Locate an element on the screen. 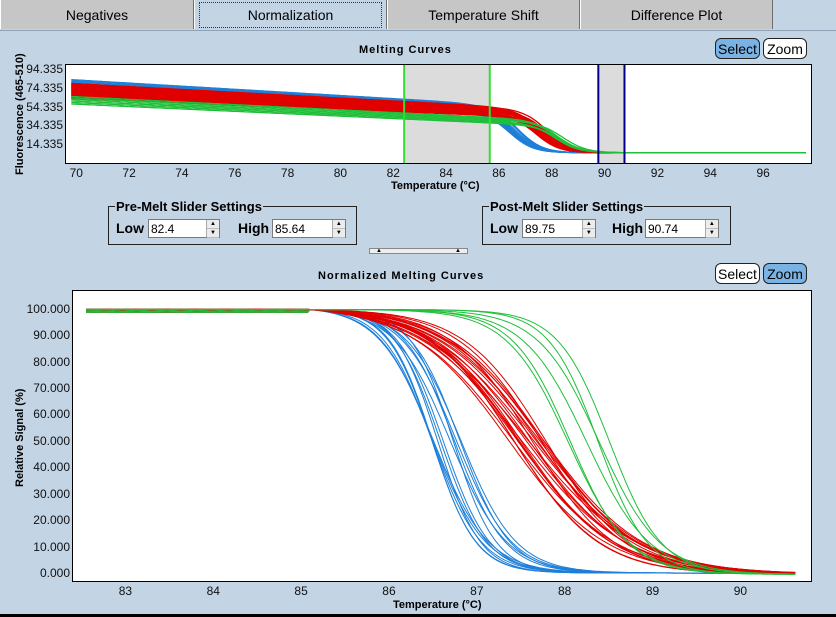 Image resolution: width=836 pixels, height=617 pixels. pre-melt-high-spinner: ▲▼ is located at coordinates (309, 228).